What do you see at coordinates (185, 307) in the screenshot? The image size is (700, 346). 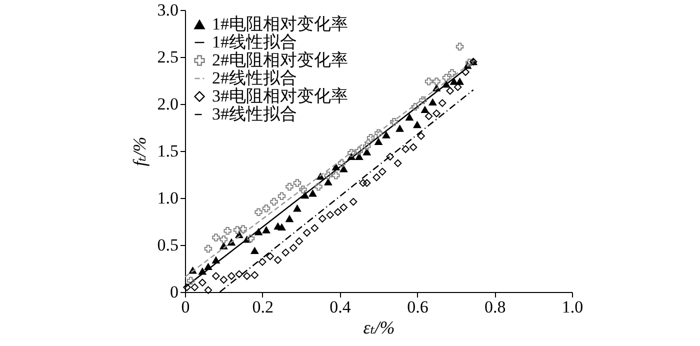 I see `x-tick-label: 0` at bounding box center [185, 307].